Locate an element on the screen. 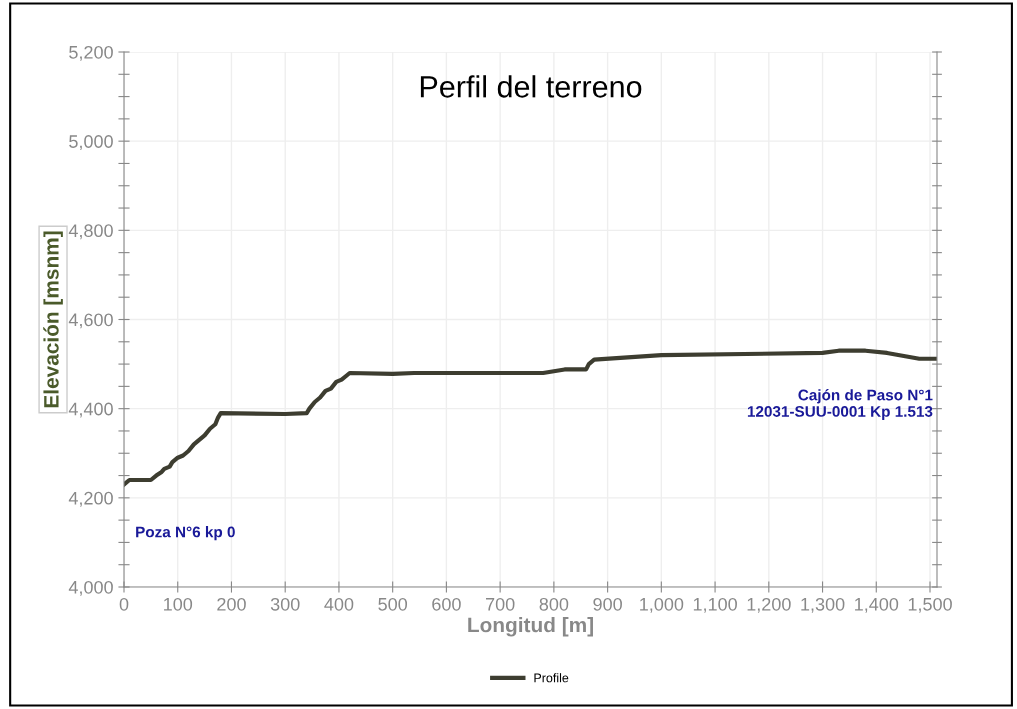 This screenshot has height=709, width=1017. annotation: Poza N°6 kp 0 is located at coordinates (185, 533).